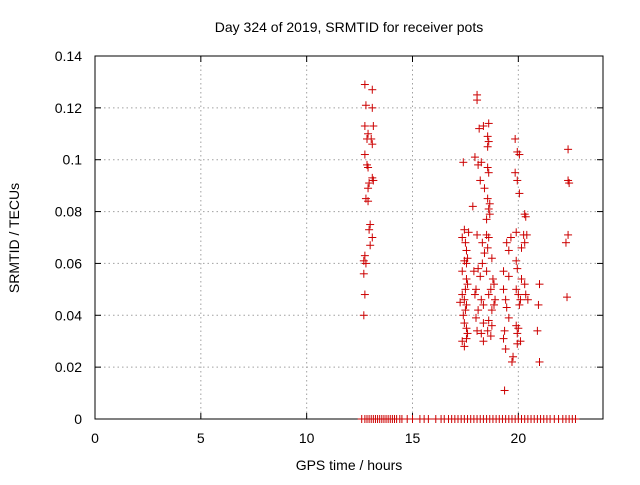 This screenshot has height=485, width=640. What do you see at coordinates (519, 438) in the screenshot?
I see `x-tick-label: 20` at bounding box center [519, 438].